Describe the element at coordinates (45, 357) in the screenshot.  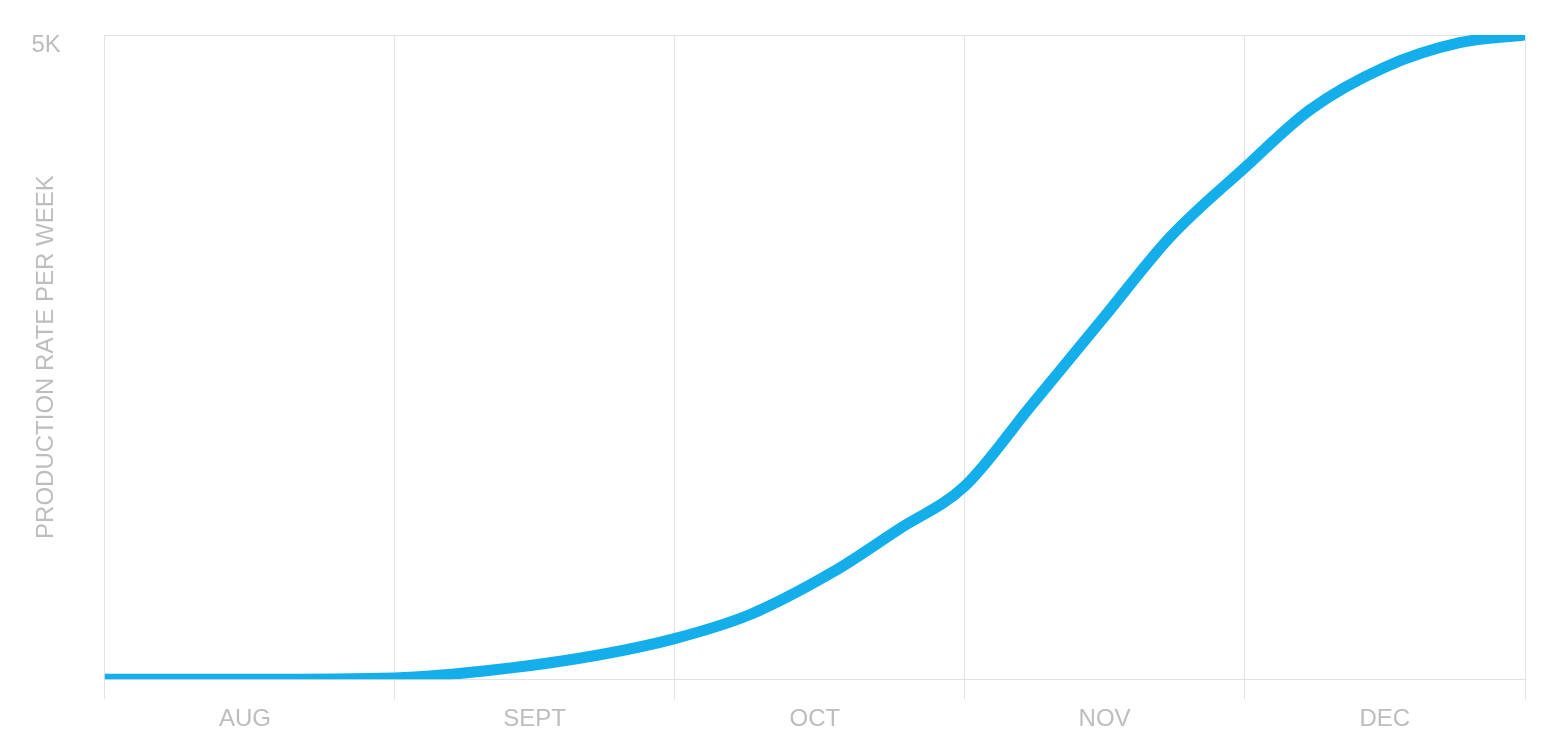
I see `y-axis-title: PRODUCTION RATE PER WEEK` at that location.